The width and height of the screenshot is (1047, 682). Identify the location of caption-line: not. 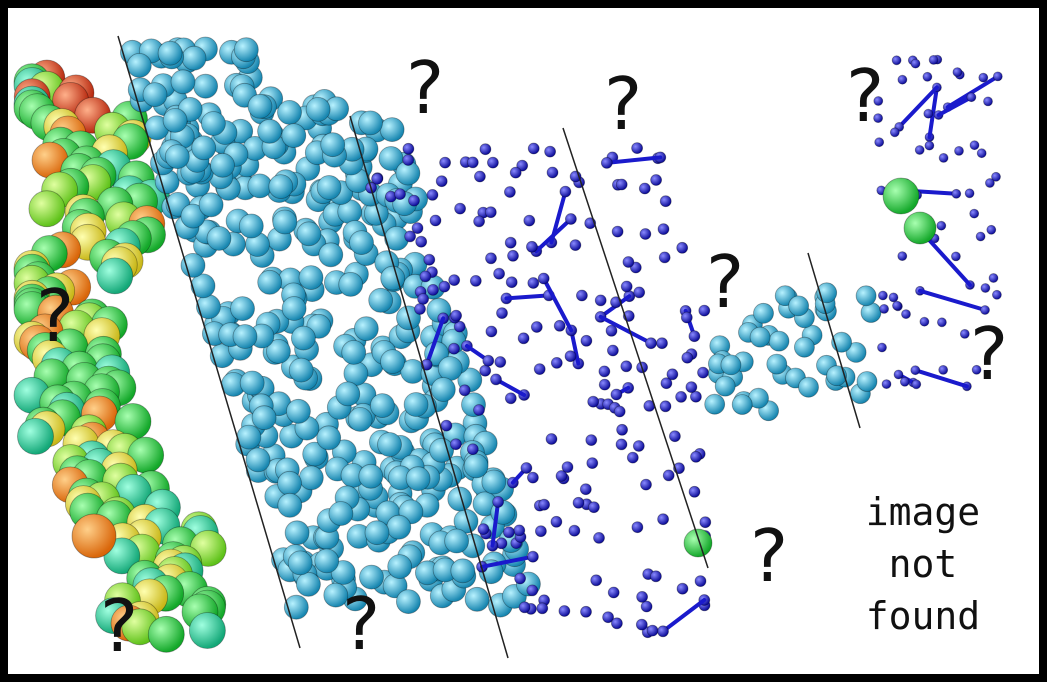
(923, 564).